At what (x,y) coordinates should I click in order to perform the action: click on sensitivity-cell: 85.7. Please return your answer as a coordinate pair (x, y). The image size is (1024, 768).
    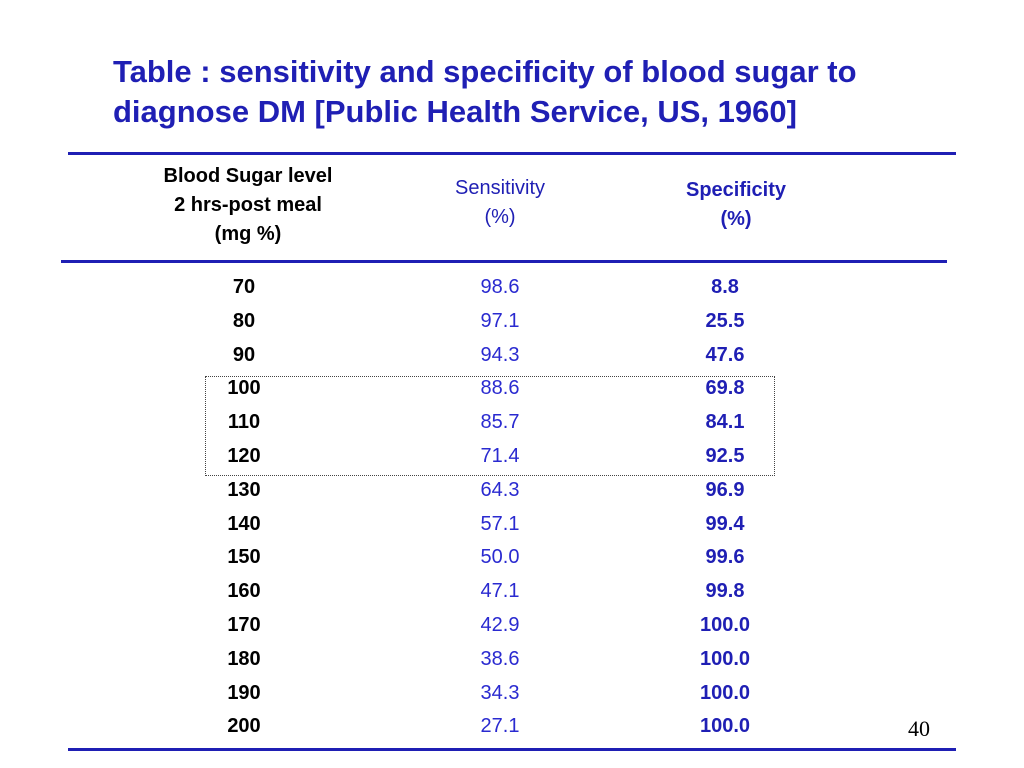
    Looking at the image, I should click on (500, 422).